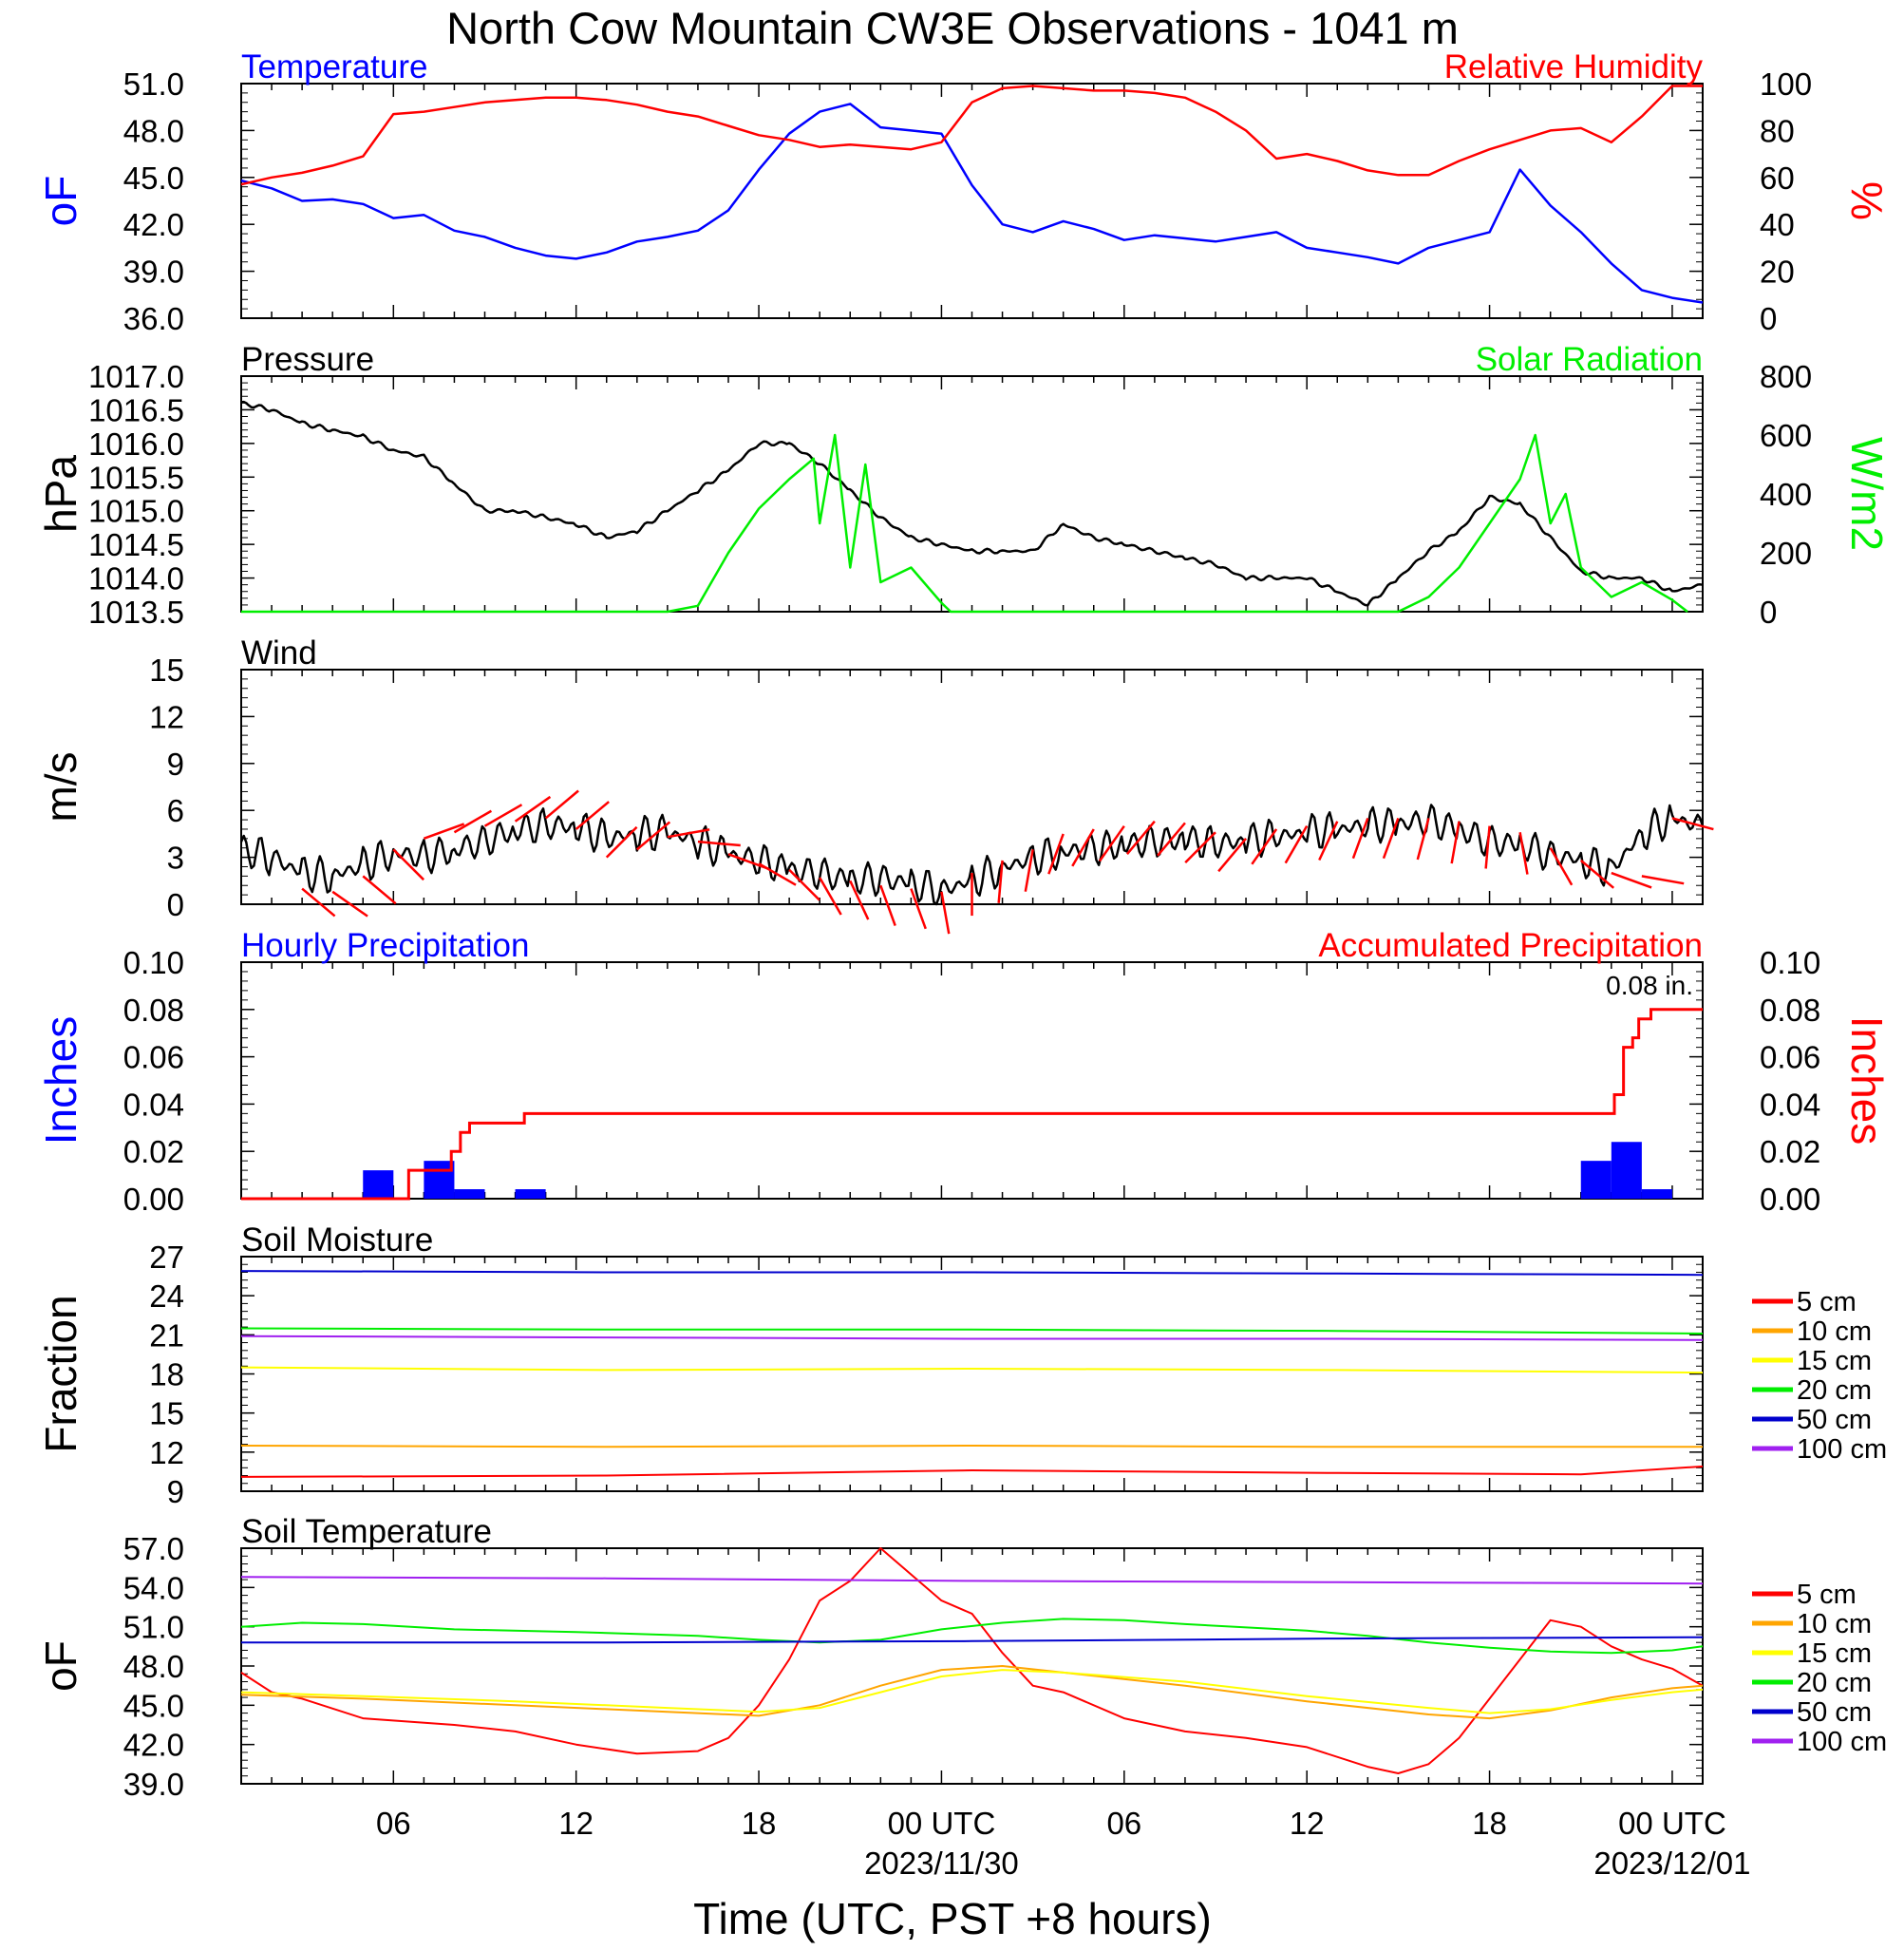 This screenshot has height=1950, width=1904. I want to click on legend-label: 100 cm, so click(1842, 1742).